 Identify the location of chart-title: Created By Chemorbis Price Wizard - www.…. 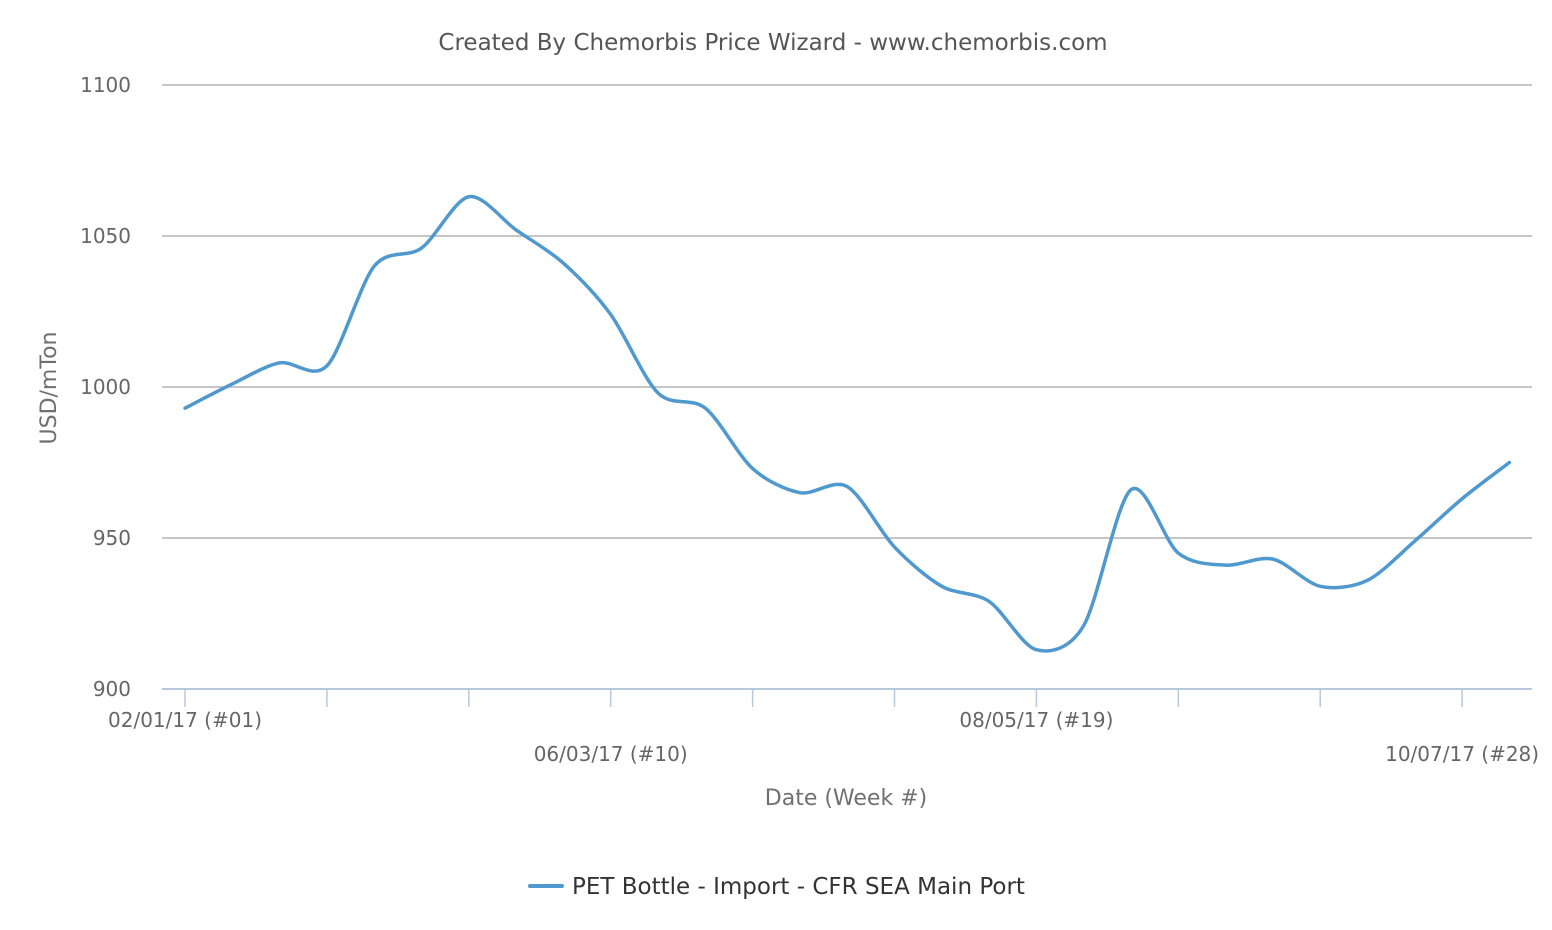
(772, 43).